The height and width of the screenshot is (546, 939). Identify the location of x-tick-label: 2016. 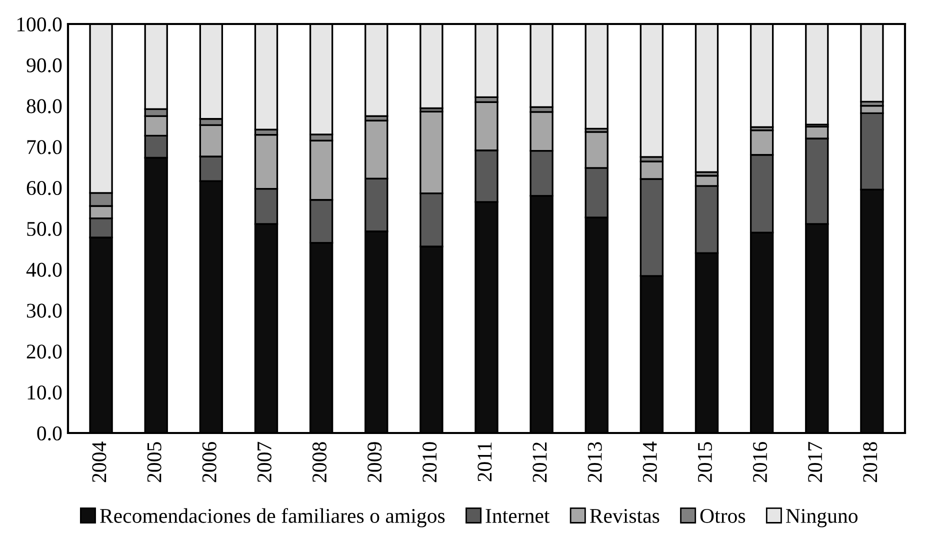
(760, 462).